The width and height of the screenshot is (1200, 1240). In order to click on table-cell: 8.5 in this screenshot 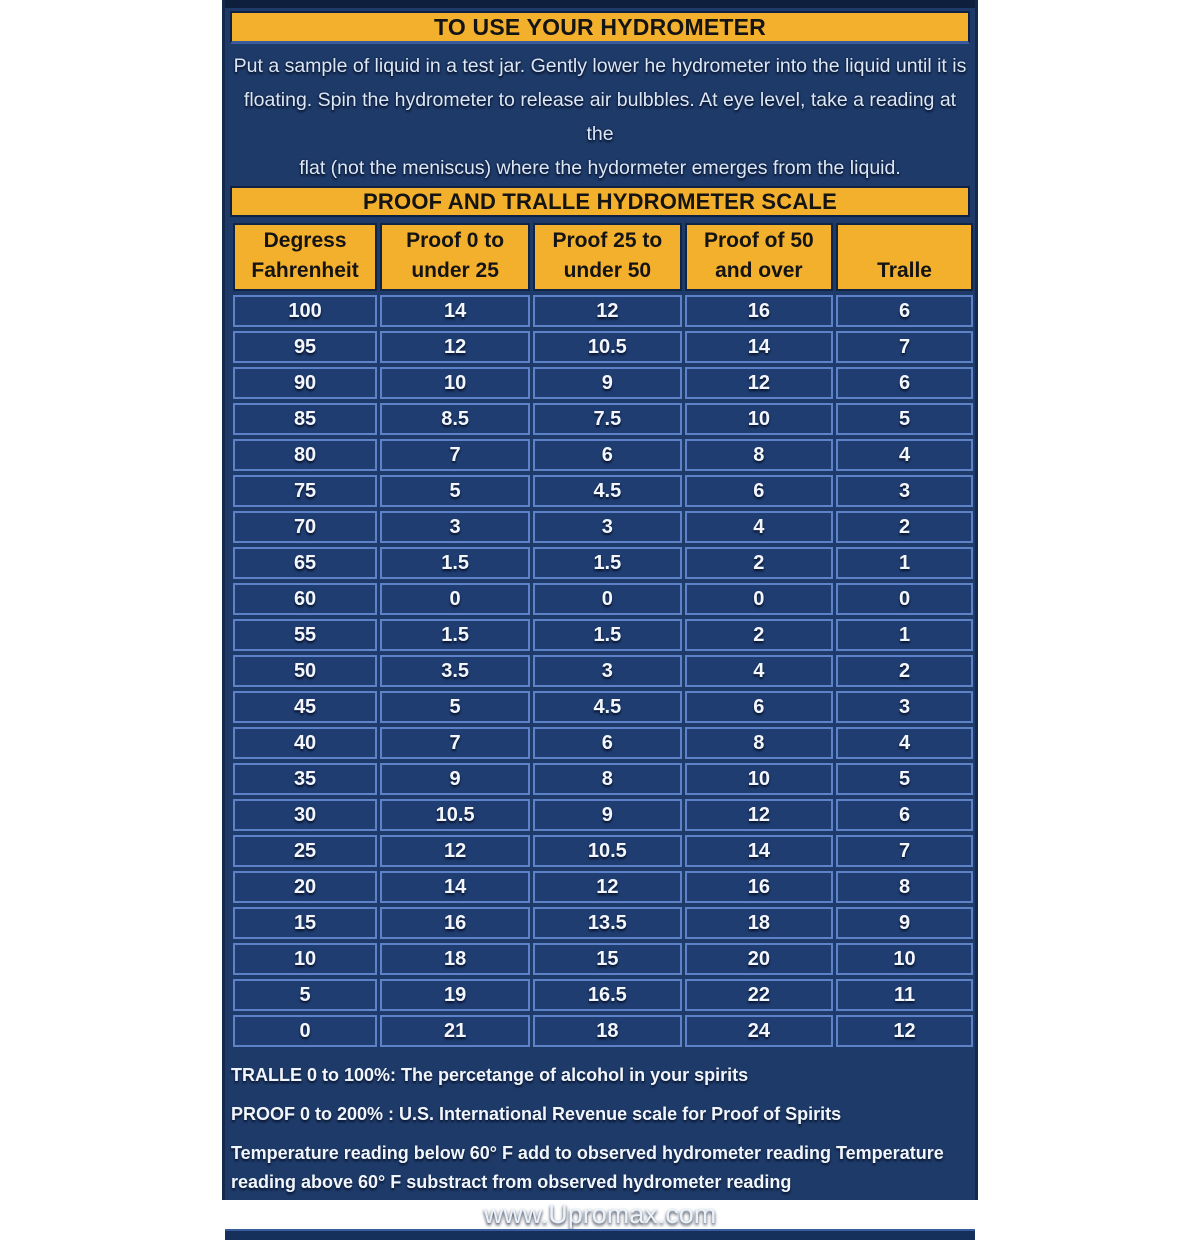, I will do `click(455, 419)`.